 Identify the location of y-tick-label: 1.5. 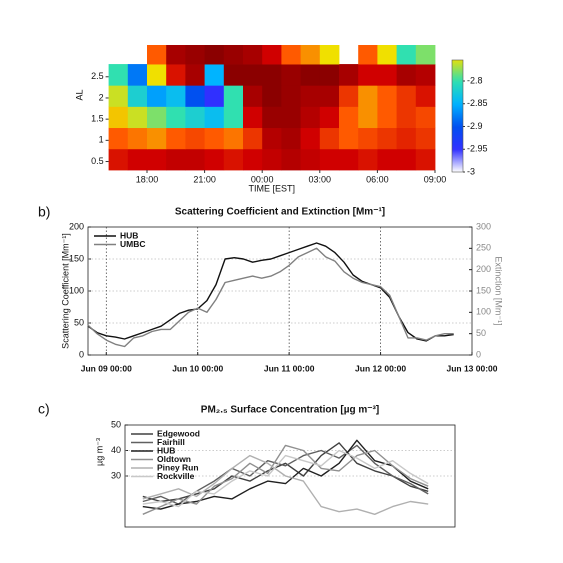
(97, 119).